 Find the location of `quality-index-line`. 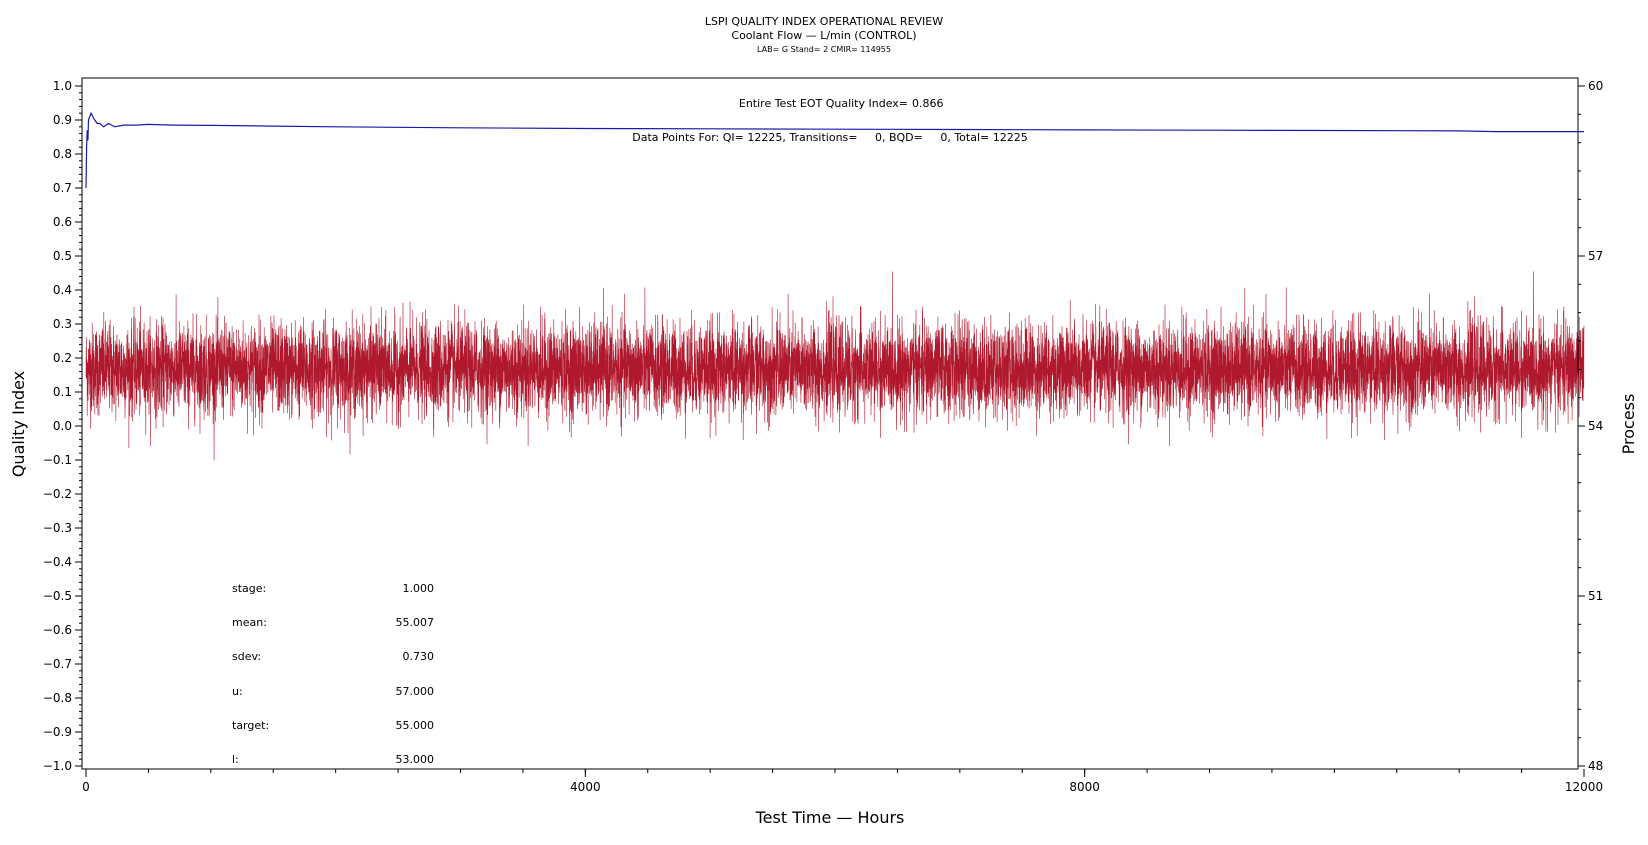

quality-index-line is located at coordinates (834, 150).